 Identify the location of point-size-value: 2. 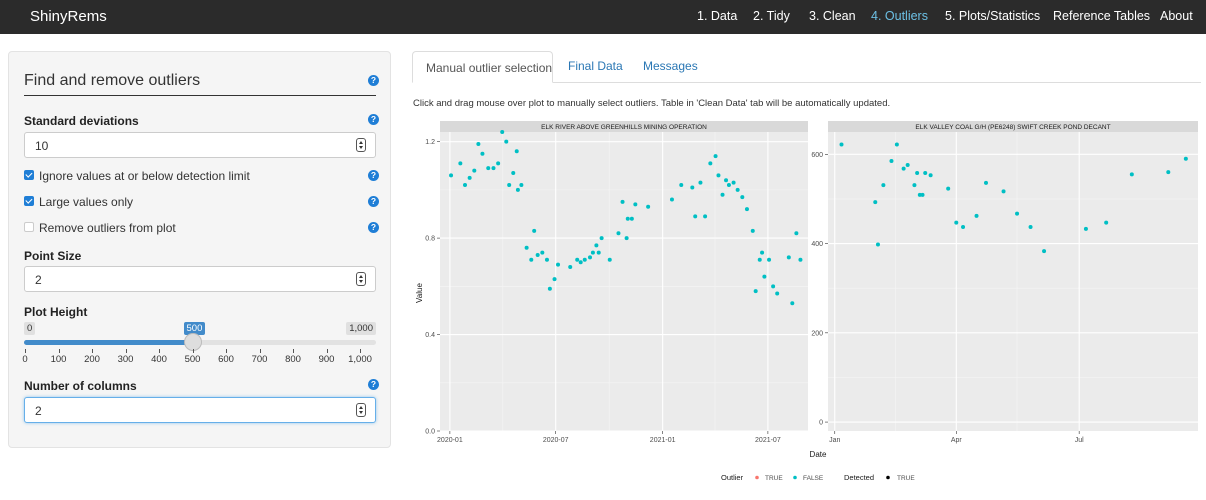
(38, 280).